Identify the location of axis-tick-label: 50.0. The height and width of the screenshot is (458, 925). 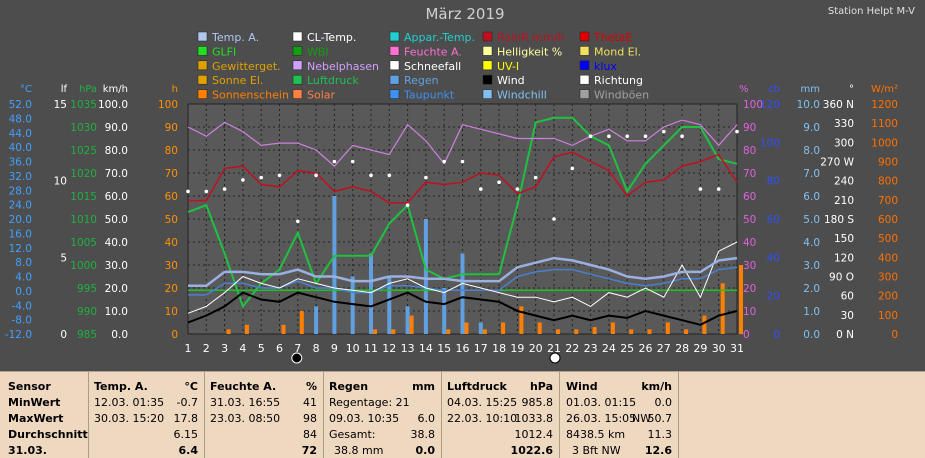
(116, 220).